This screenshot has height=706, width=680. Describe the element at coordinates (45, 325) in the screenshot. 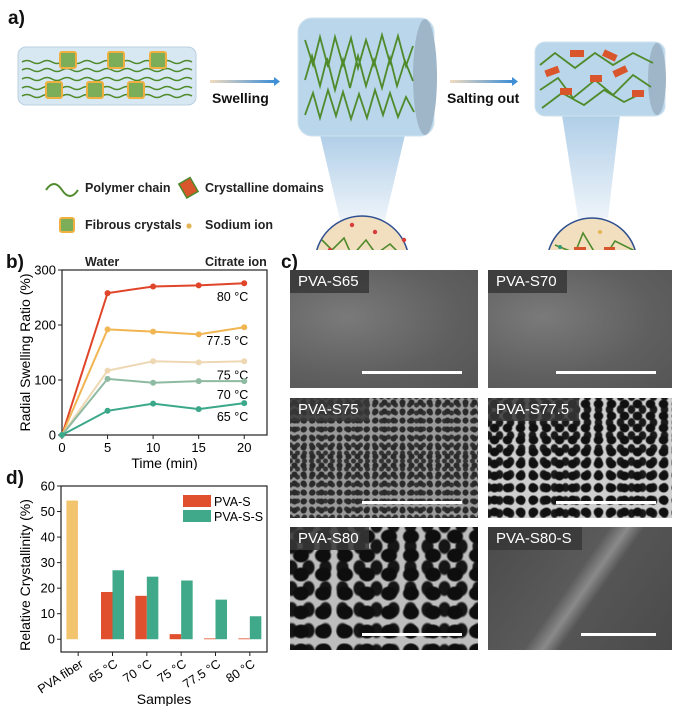

I see `y-tick-label: 200` at that location.